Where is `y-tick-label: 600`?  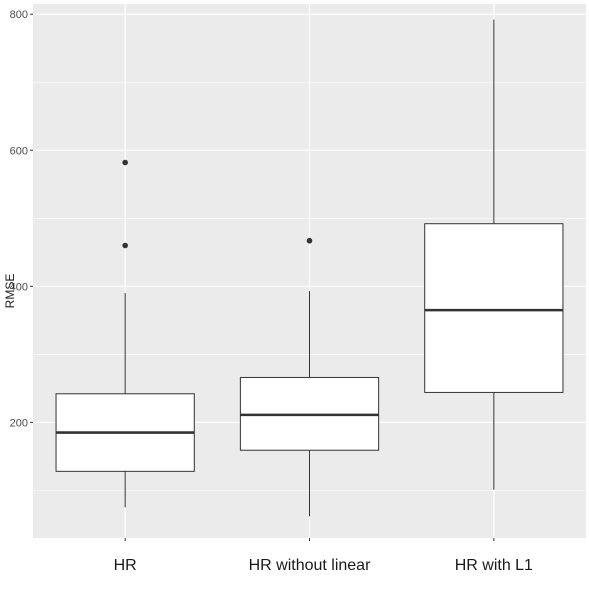
y-tick-label: 600 is located at coordinates (19, 151).